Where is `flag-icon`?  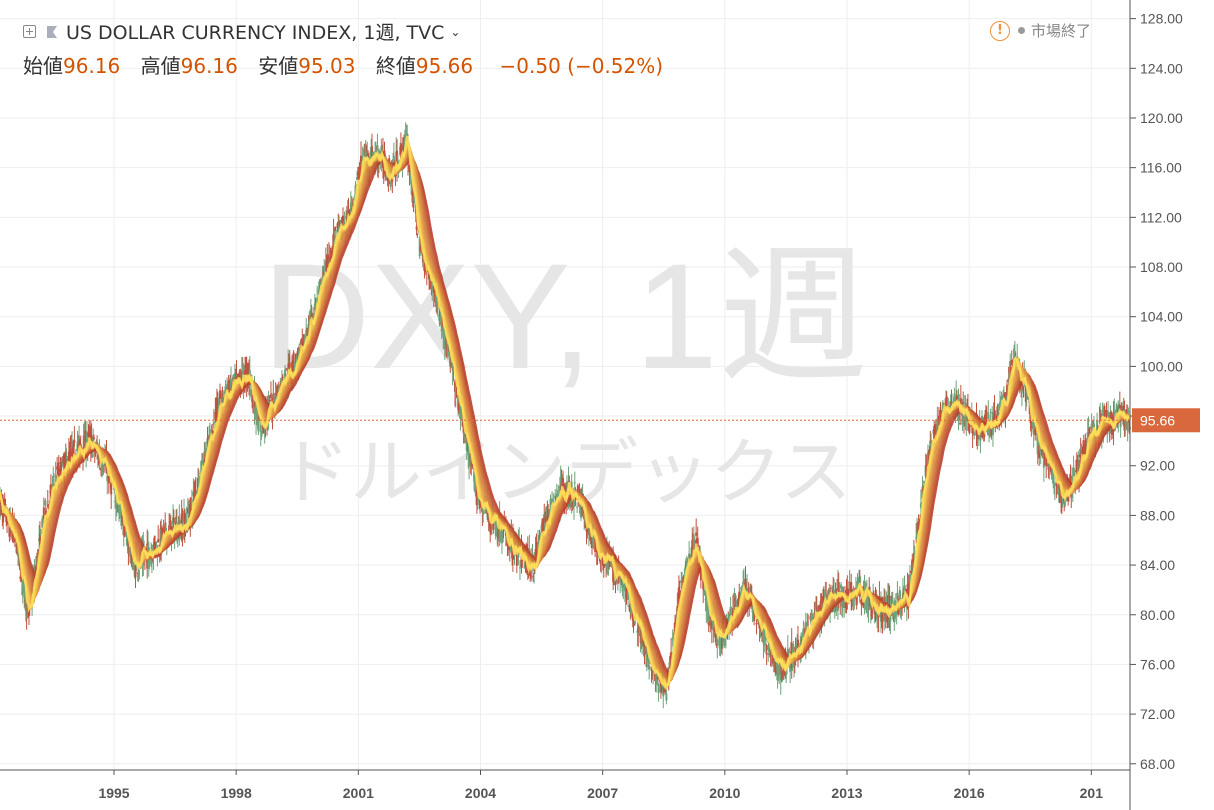 flag-icon is located at coordinates (52, 32).